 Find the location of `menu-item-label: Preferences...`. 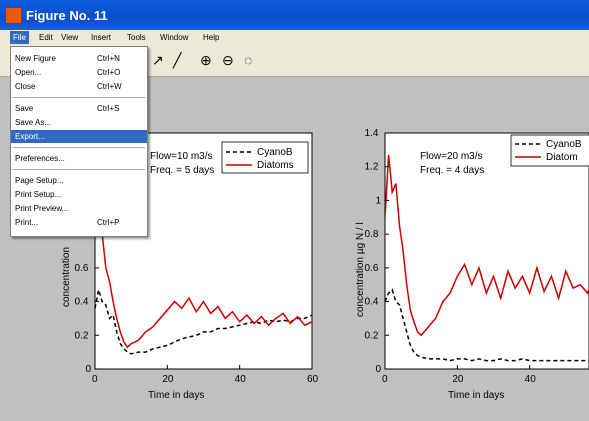

menu-item-label: Preferences... is located at coordinates (40, 158).